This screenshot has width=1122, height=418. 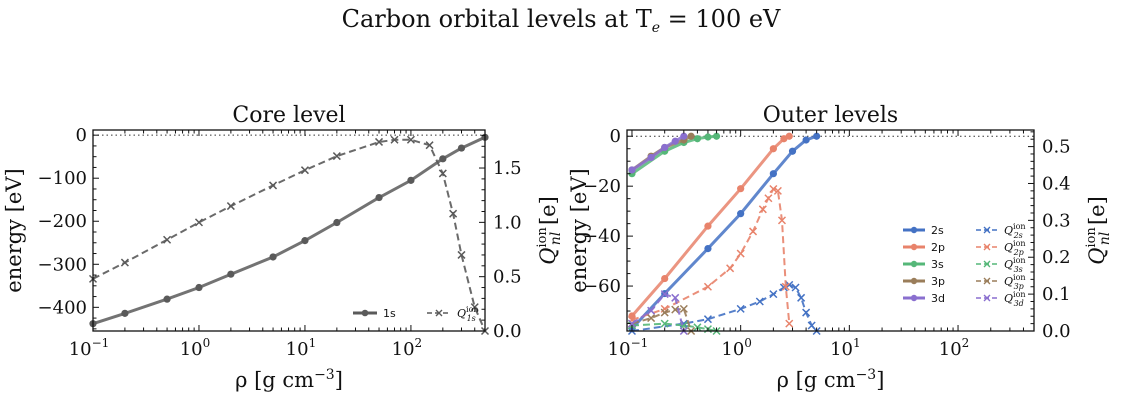 I want to click on legend-label: Qion 3p, so click(x=1015, y=282).